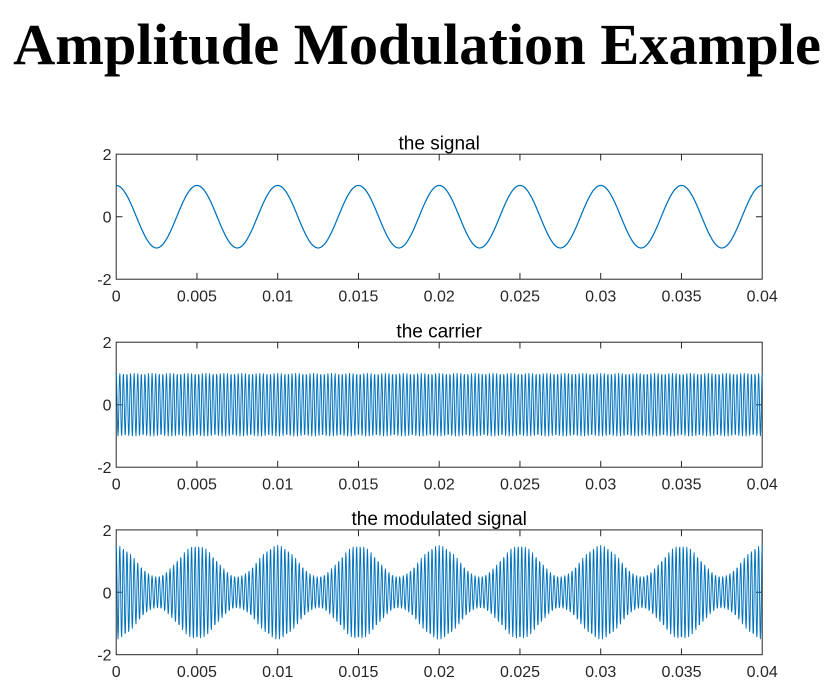  What do you see at coordinates (417, 44) in the screenshot?
I see `svg-text: Amplitude Modulation Example` at bounding box center [417, 44].